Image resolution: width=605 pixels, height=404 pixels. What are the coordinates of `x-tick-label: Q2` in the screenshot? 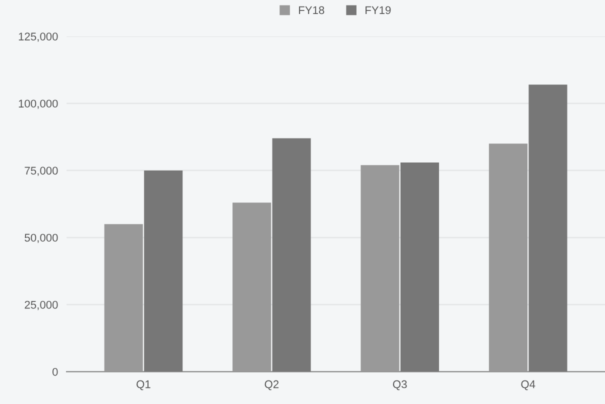 It's located at (271, 385).